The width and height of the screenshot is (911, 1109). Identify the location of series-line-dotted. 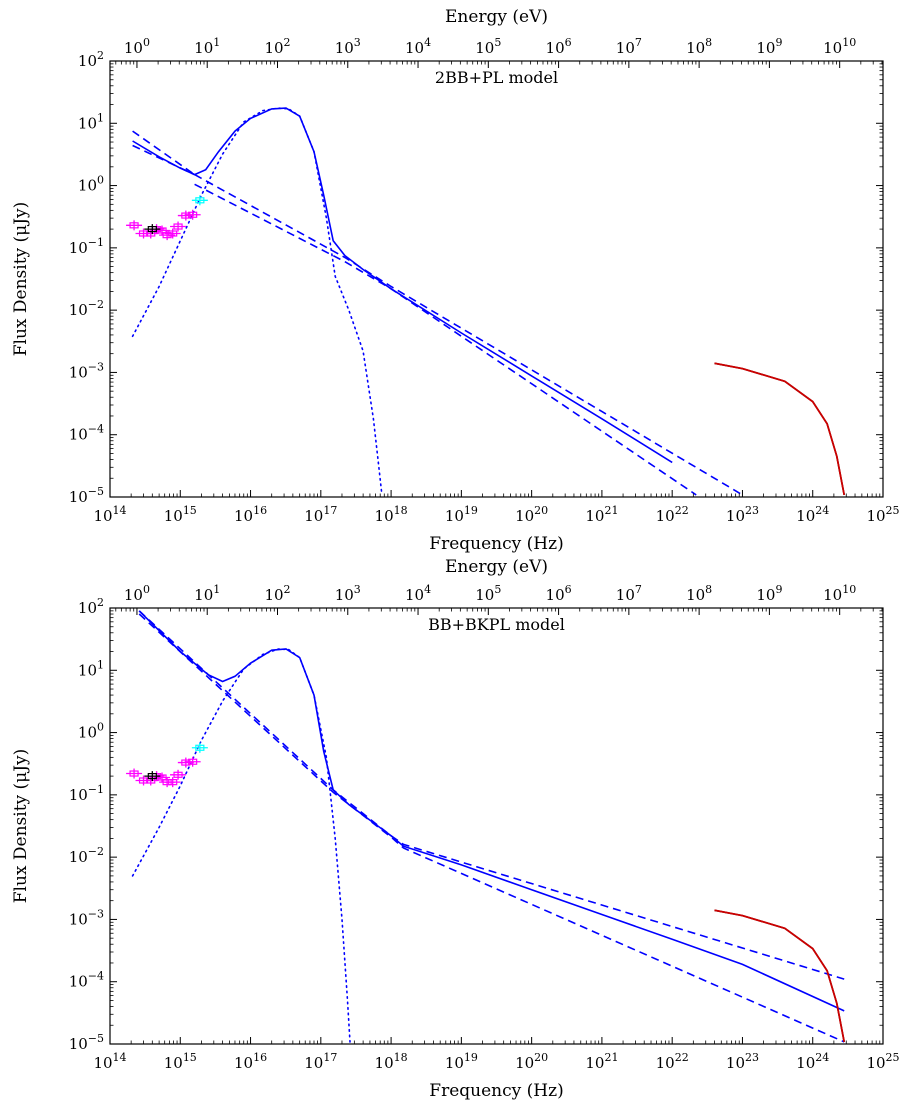
(257, 301).